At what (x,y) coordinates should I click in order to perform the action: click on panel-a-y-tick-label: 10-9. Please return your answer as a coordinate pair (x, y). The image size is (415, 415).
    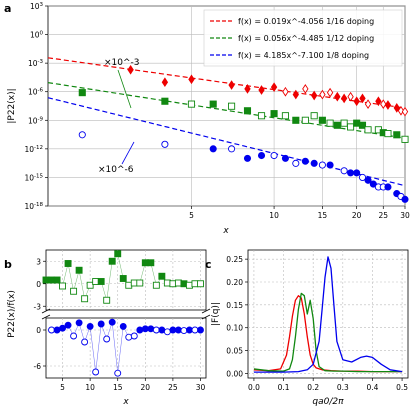
    Looking at the image, I should click on (36, 120).